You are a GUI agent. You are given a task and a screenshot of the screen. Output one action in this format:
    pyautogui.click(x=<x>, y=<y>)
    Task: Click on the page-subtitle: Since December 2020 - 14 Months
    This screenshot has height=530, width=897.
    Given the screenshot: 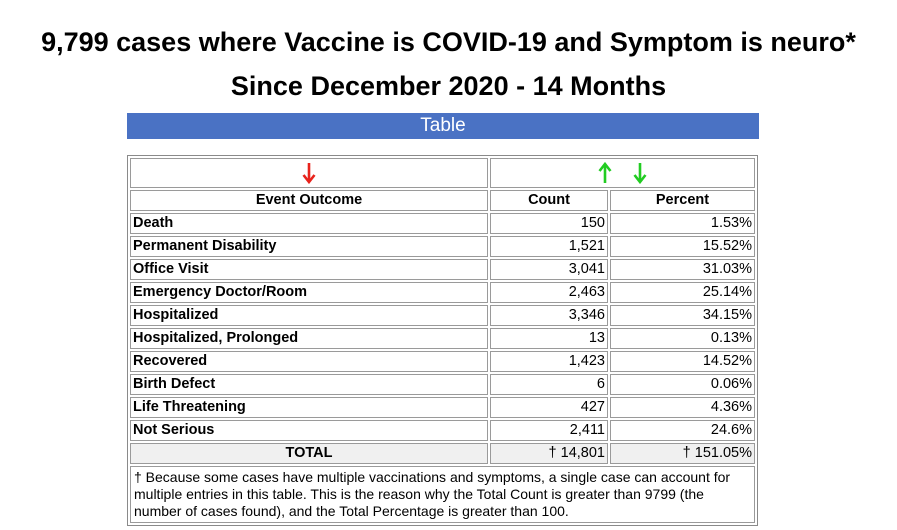 What is the action you would take?
    pyautogui.click(x=448, y=86)
    